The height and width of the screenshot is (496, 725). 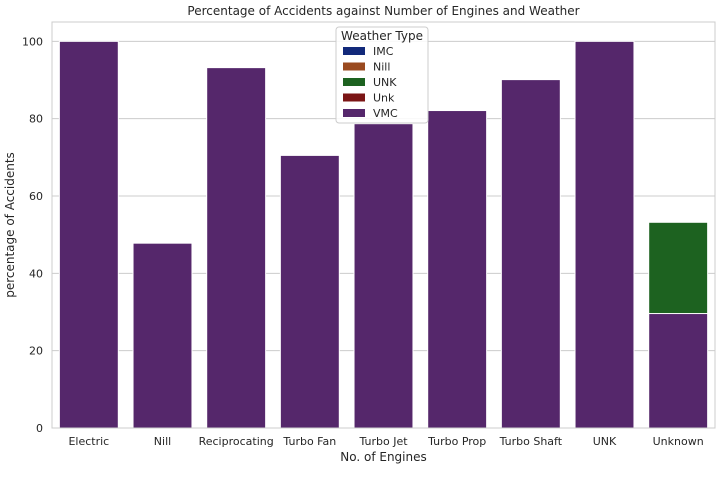 I want to click on legend-title: Weather Type, so click(x=382, y=36).